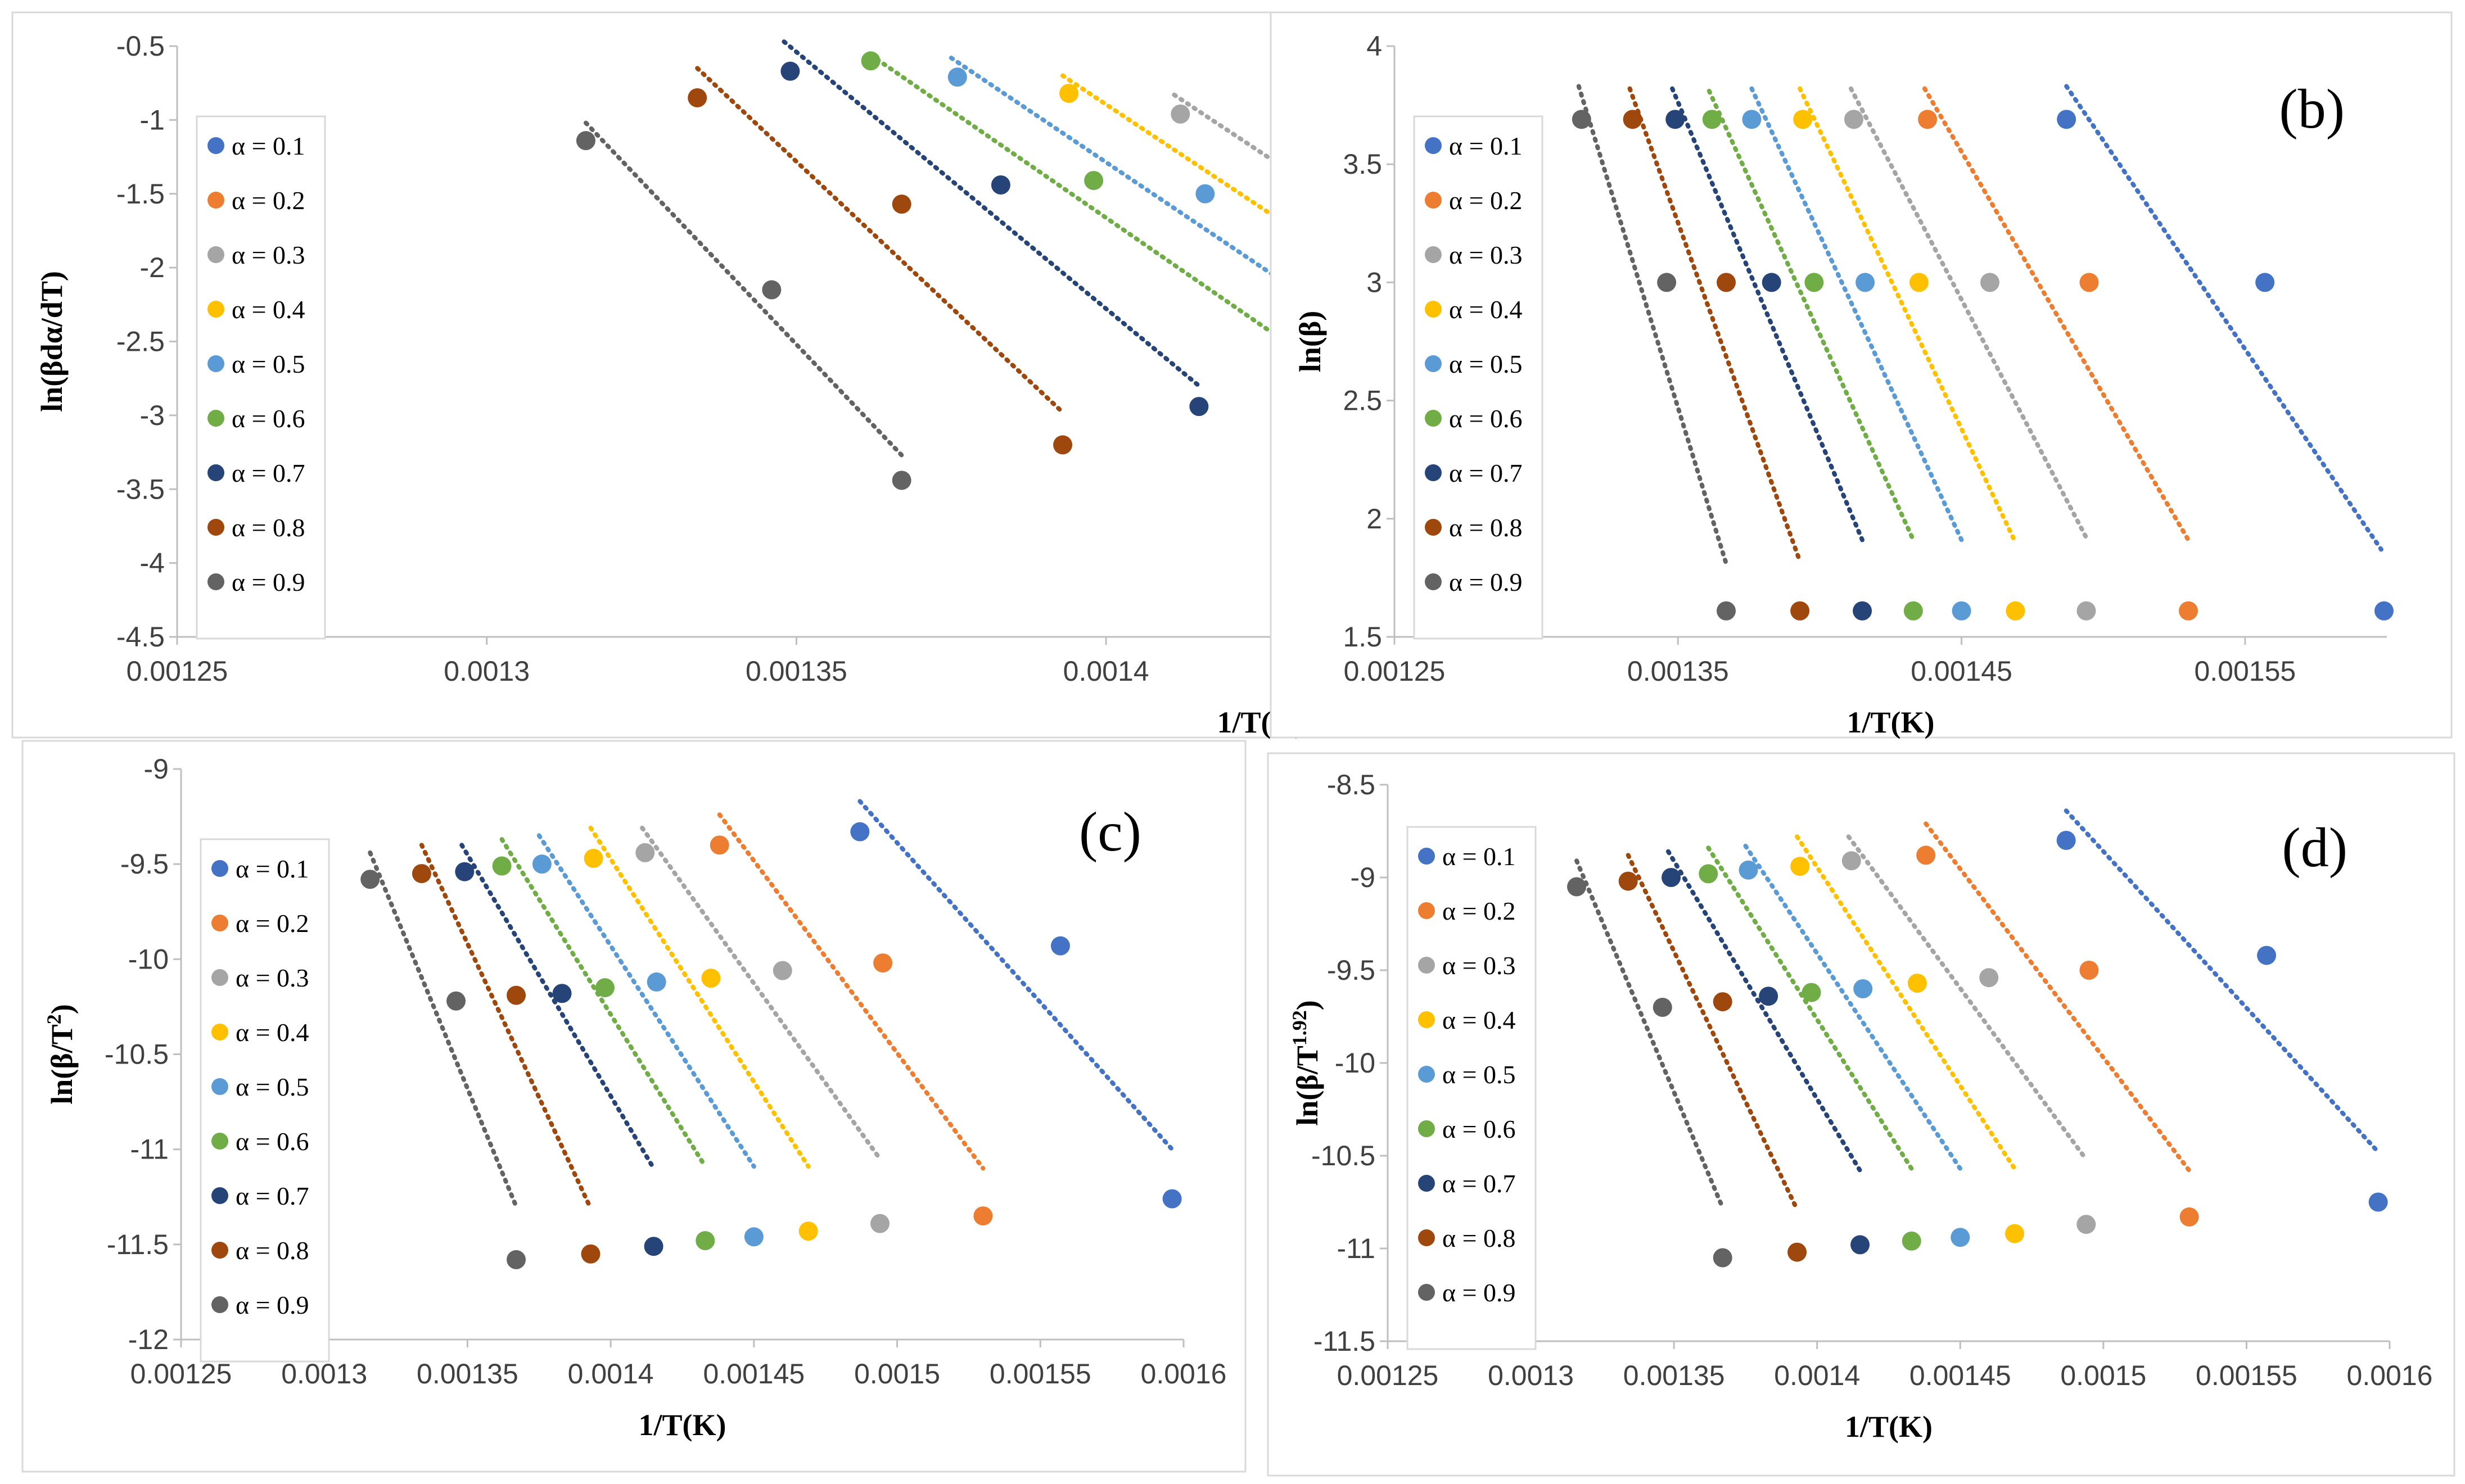 The width and height of the screenshot is (2465, 1484). Describe the element at coordinates (268, 364) in the screenshot. I see `legend-label: α = 0.5` at that location.